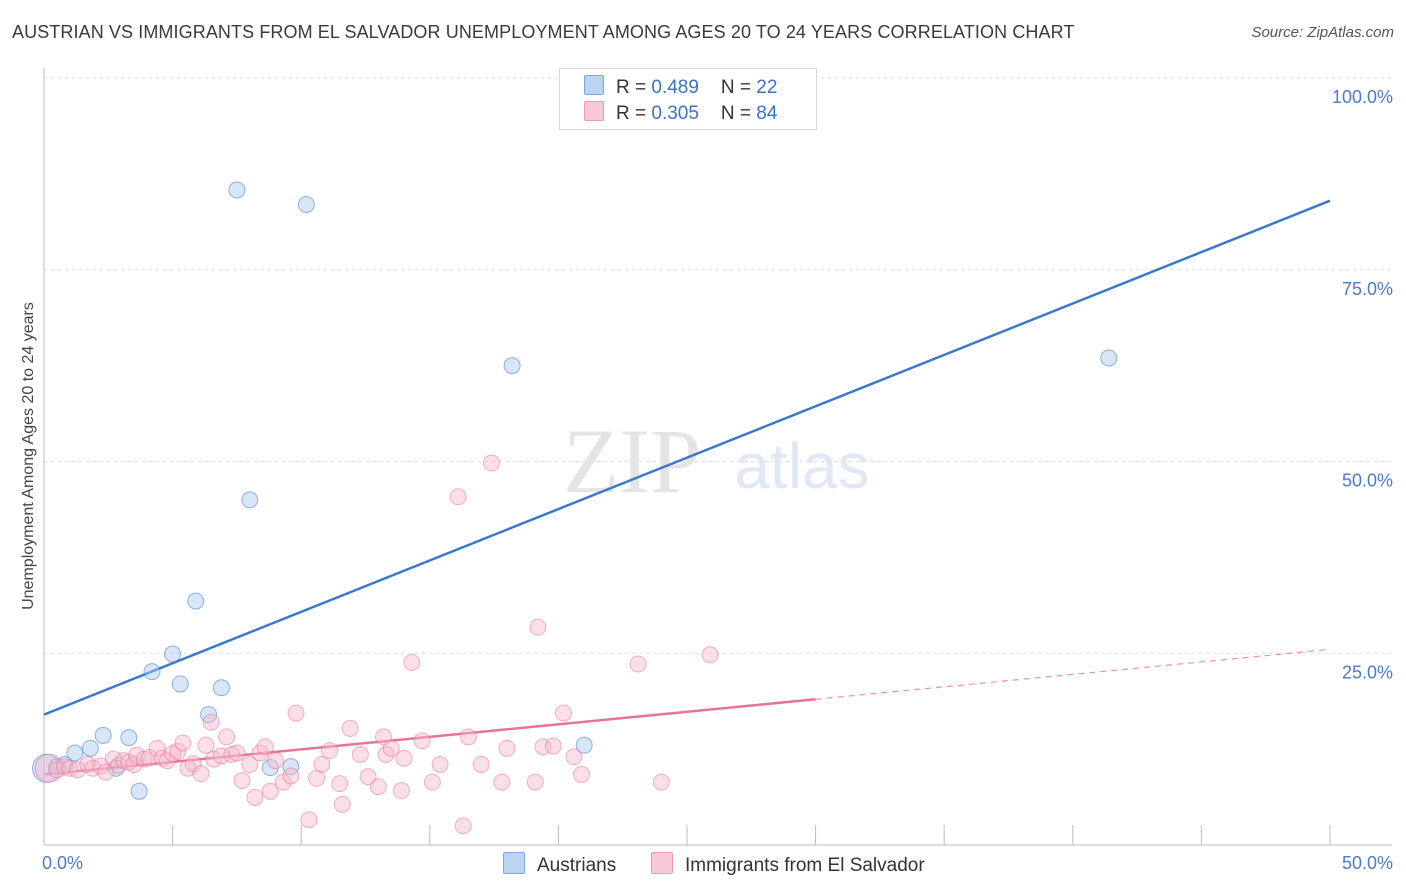 Image resolution: width=1406 pixels, height=892 pixels. What do you see at coordinates (62, 863) in the screenshot?
I see `x-tick-label: 0.0%` at bounding box center [62, 863].